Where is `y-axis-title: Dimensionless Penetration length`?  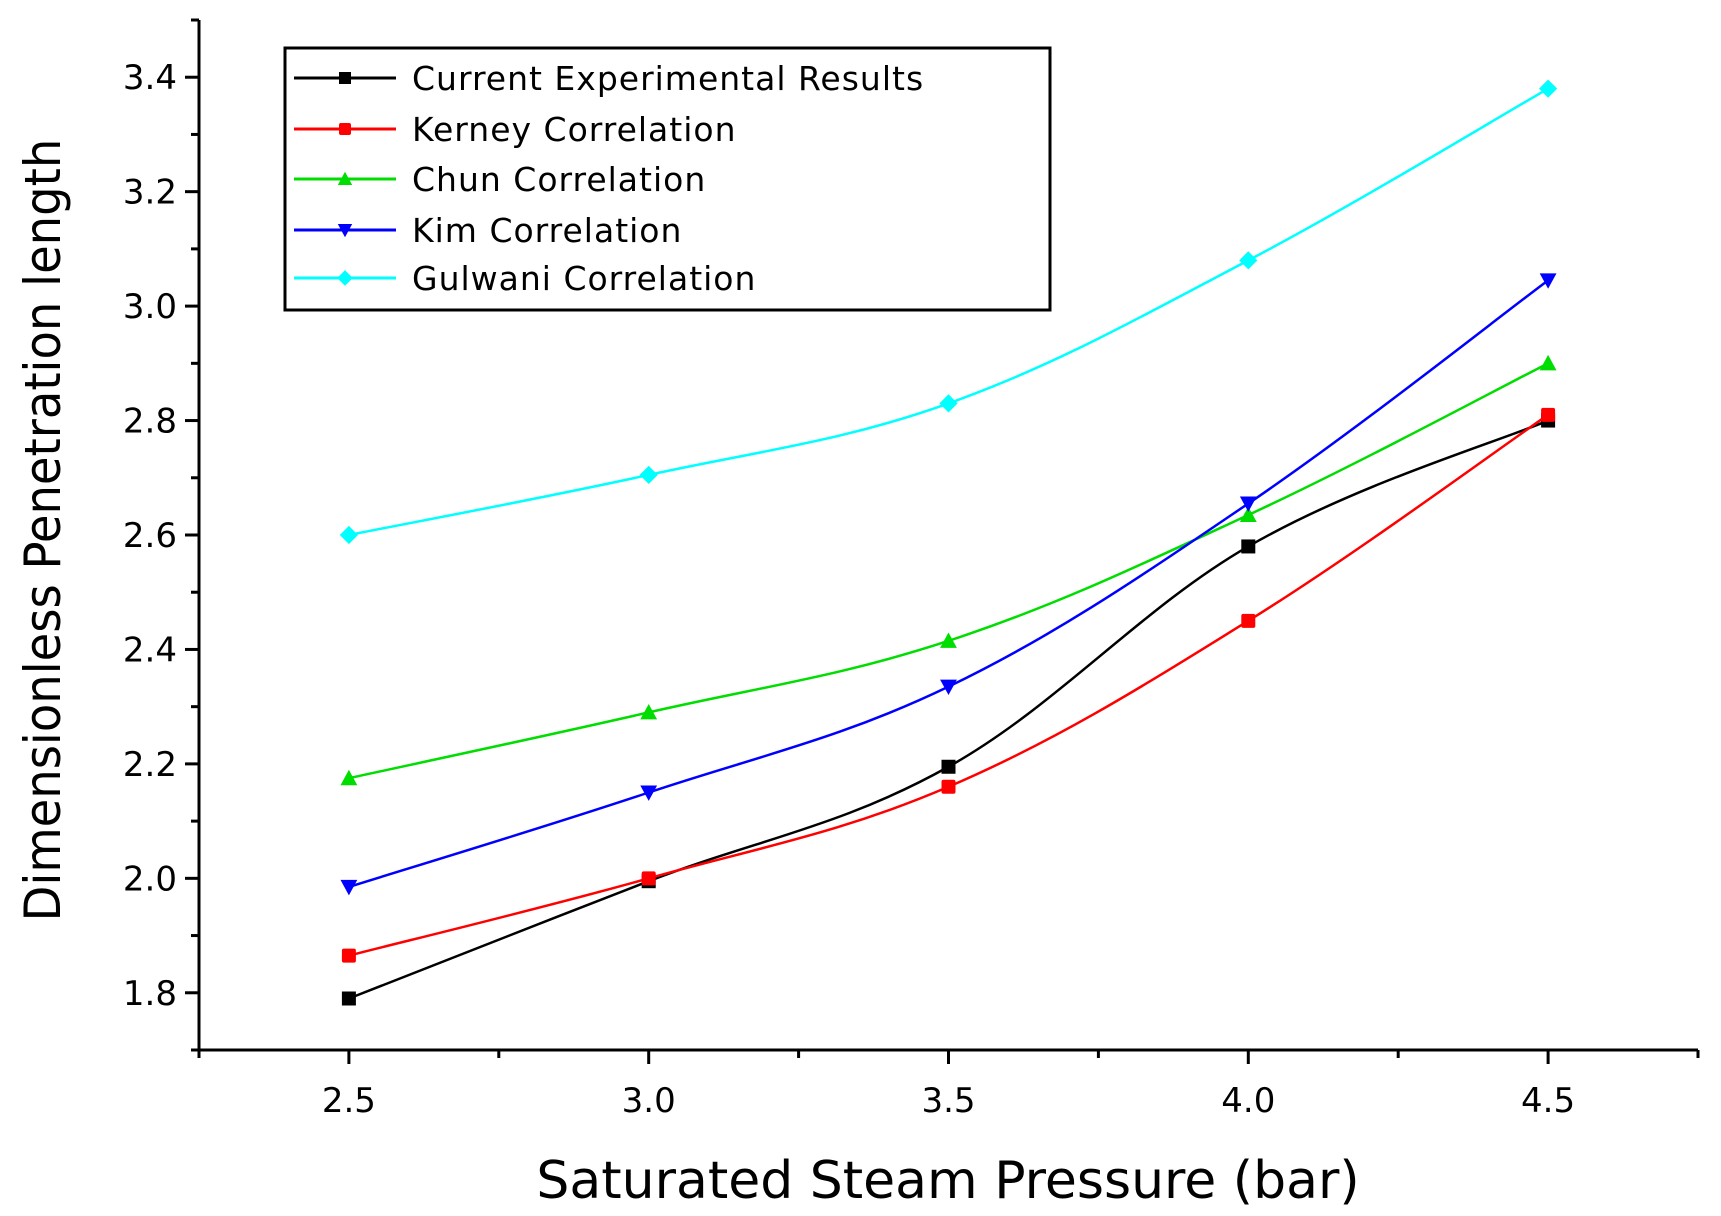
y-axis-title: Dimensionless Penetration length is located at coordinates (43, 530).